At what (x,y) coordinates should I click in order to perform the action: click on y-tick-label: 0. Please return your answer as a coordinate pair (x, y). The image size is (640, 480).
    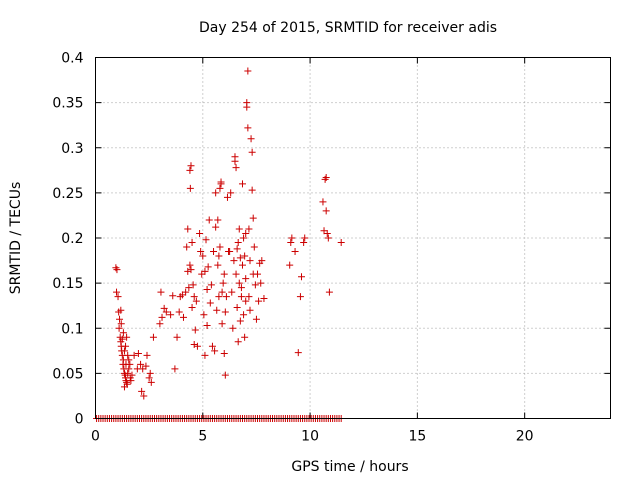
    Looking at the image, I should click on (79, 420).